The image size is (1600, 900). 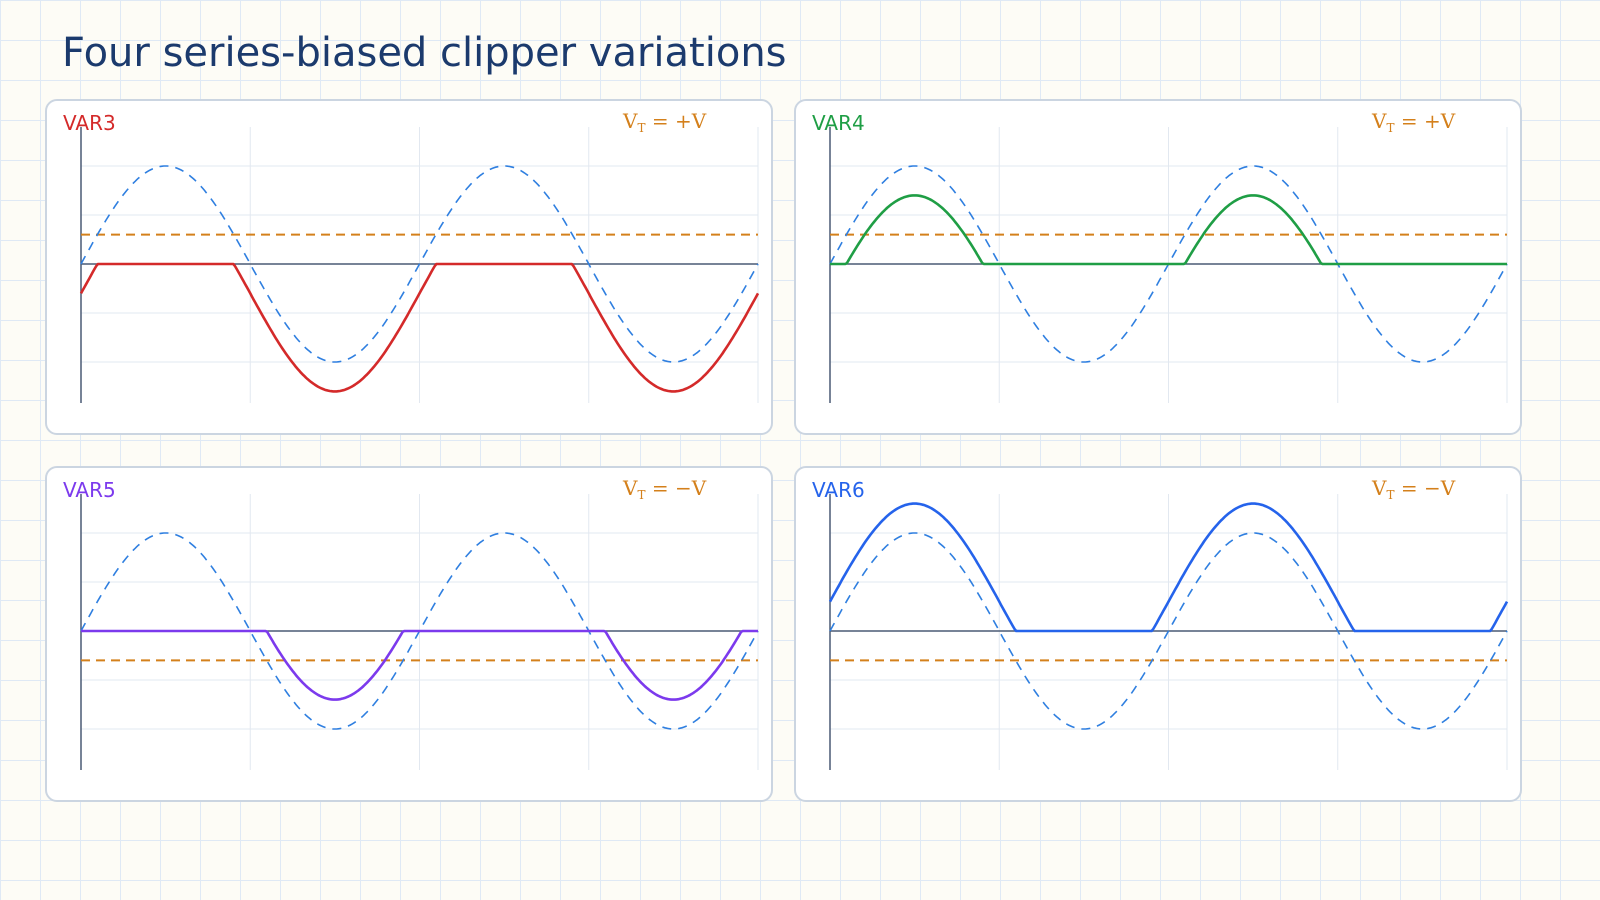 I want to click on waveform-plot-var5, so click(x=419, y=632).